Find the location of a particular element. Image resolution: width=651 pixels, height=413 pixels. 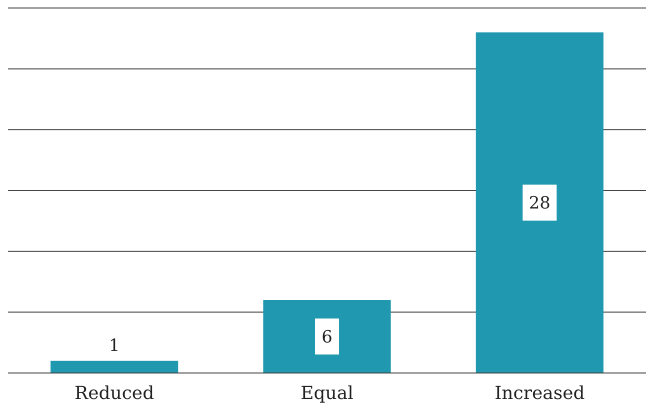

x-tick-label: Equal is located at coordinates (327, 393).